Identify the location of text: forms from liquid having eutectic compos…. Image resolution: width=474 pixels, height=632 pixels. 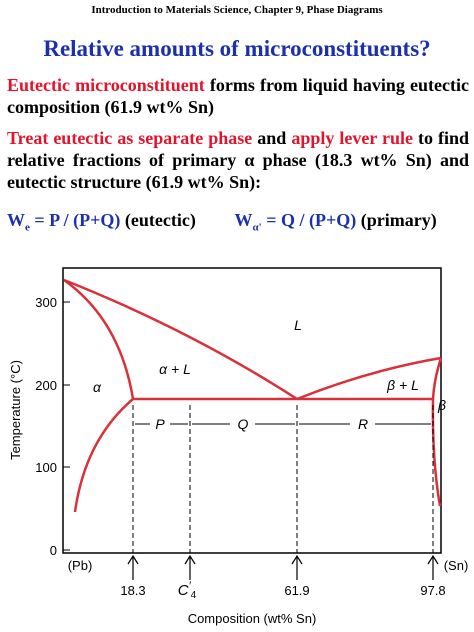
(238, 96).